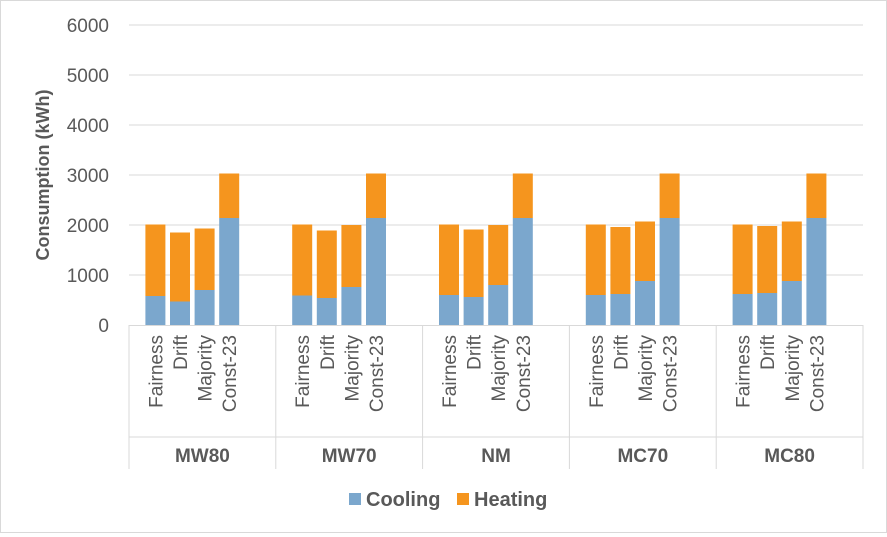  Describe the element at coordinates (155, 260) in the screenshot. I see `bar-heating-mw80-fairness` at that location.